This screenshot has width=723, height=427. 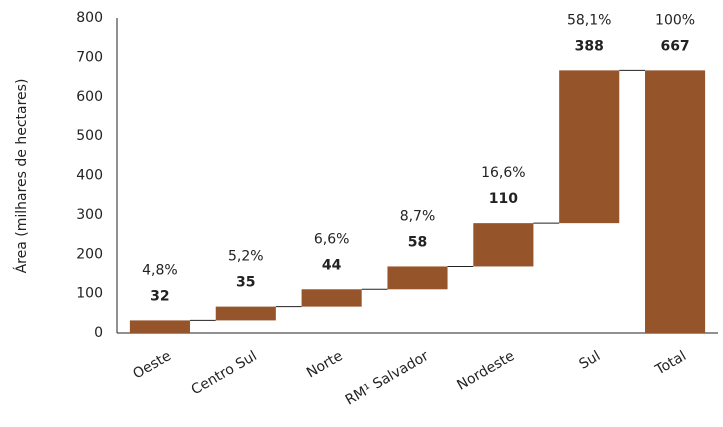 What do you see at coordinates (589, 46) in the screenshot?
I see `value-label: 388` at bounding box center [589, 46].